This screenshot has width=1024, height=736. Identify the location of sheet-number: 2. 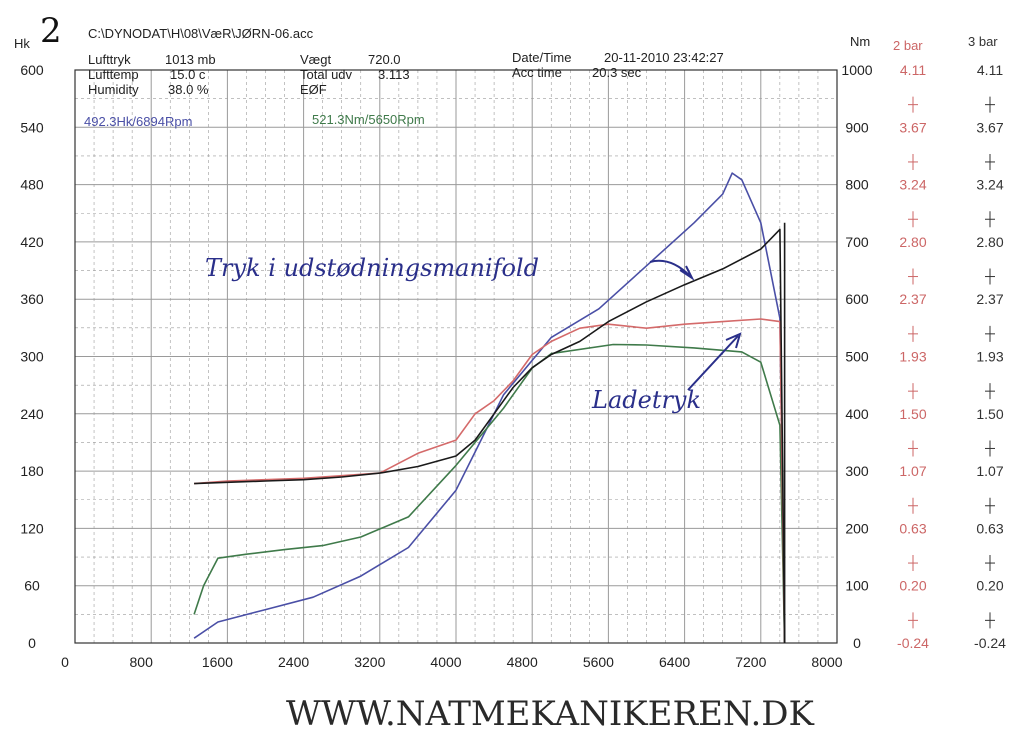
(51, 31).